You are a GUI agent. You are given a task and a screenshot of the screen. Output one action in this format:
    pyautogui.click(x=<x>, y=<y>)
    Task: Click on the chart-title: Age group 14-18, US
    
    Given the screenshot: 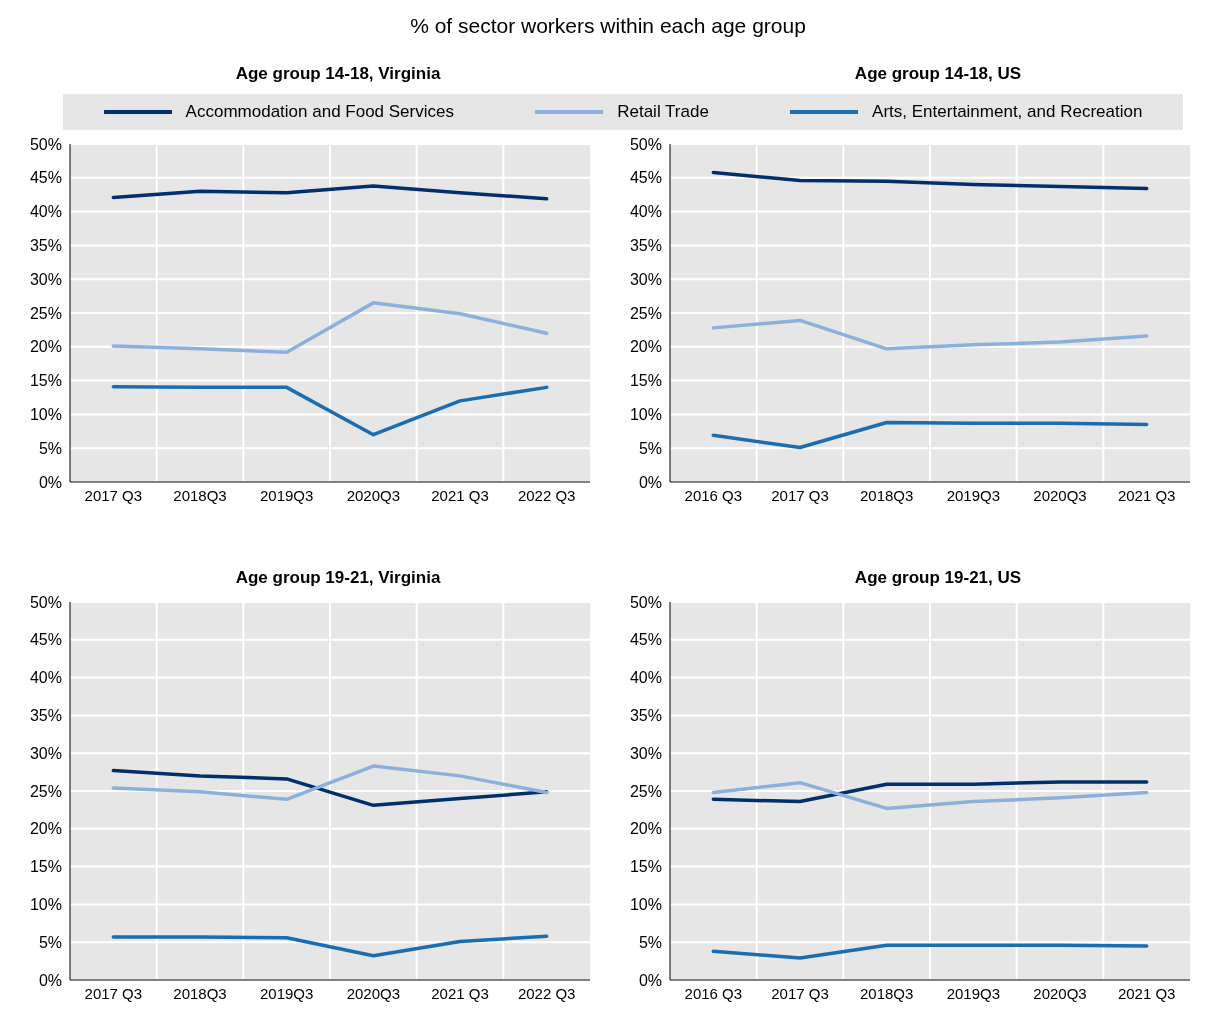 What is the action you would take?
    pyautogui.click(x=938, y=74)
    